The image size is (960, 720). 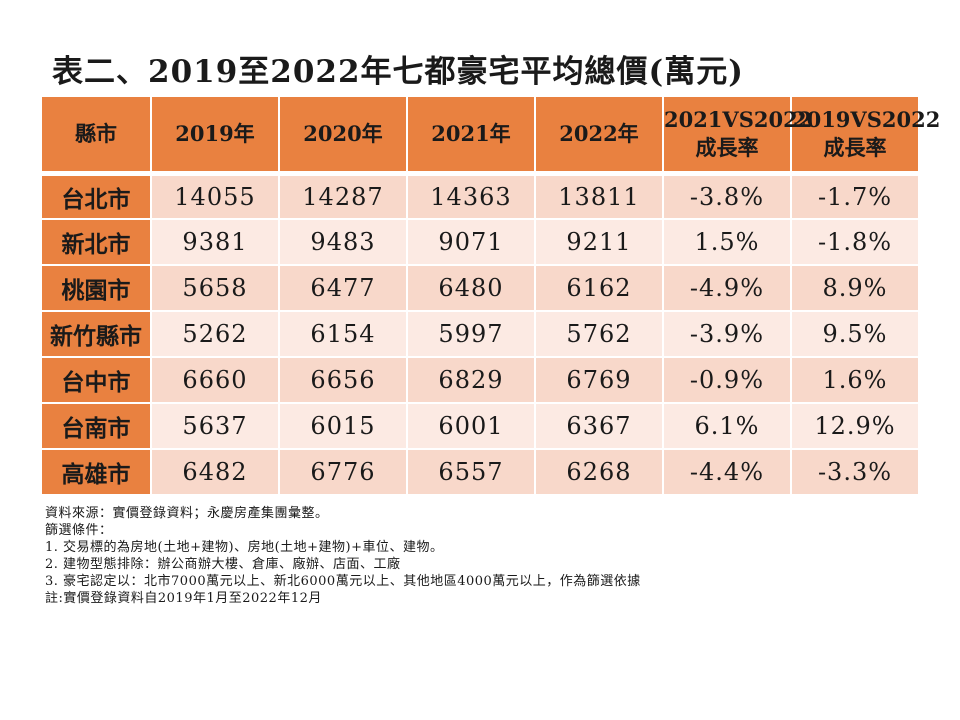 What do you see at coordinates (855, 334) in the screenshot?
I see `growth-cell: 9.5%` at bounding box center [855, 334].